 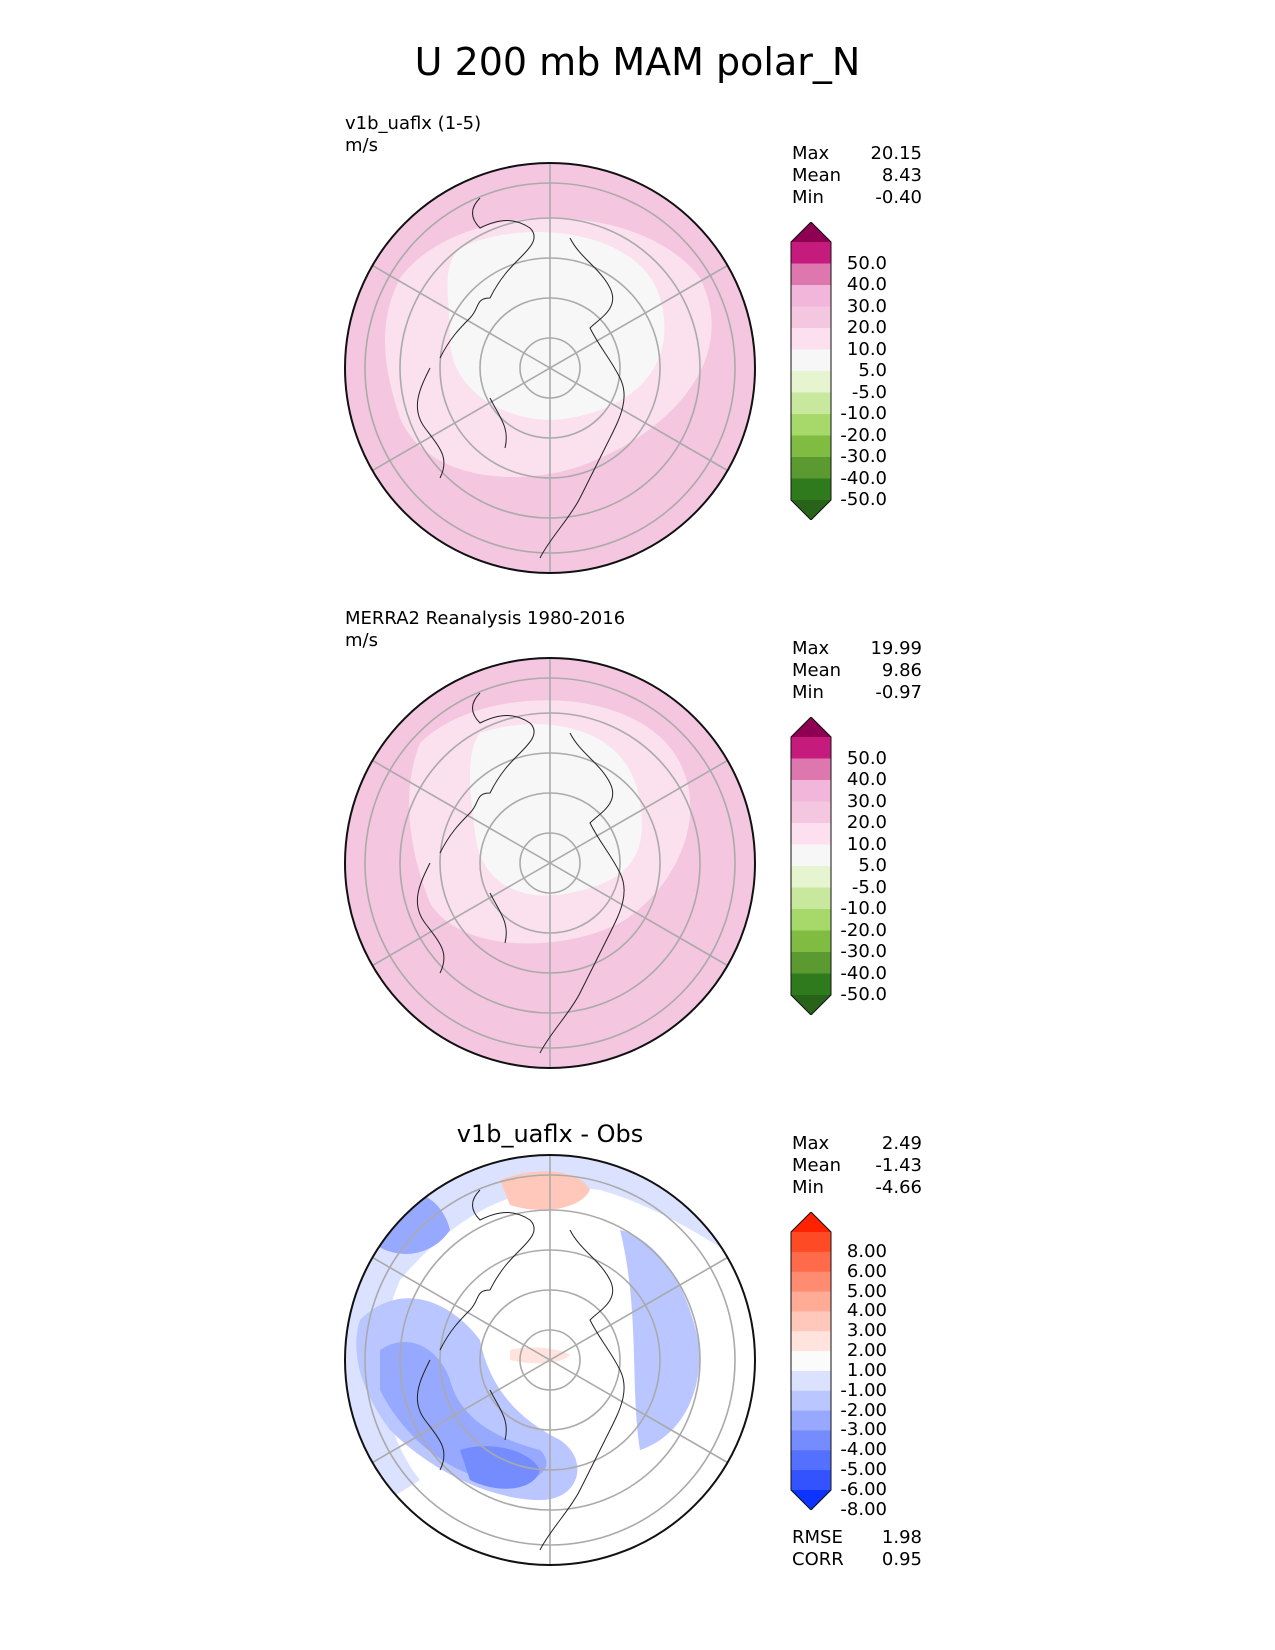 I want to click on stat-row: Mean 9.86, so click(x=857, y=671).